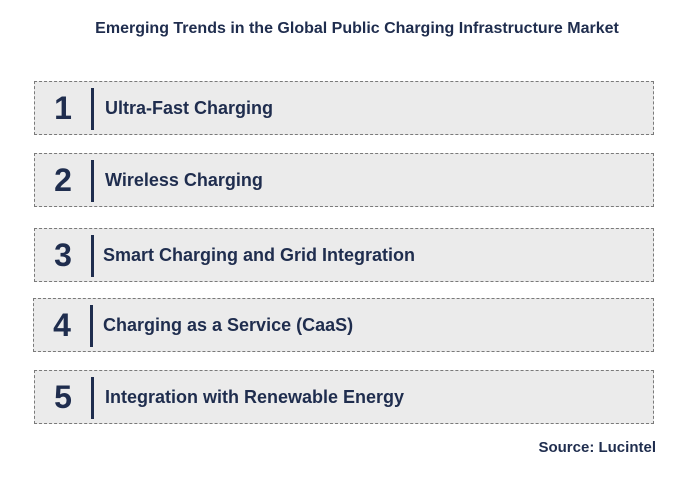 Image resolution: width=700 pixels, height=481 pixels. I want to click on trend-row-1: 1 Ultra-Fast Charging, so click(344, 108).